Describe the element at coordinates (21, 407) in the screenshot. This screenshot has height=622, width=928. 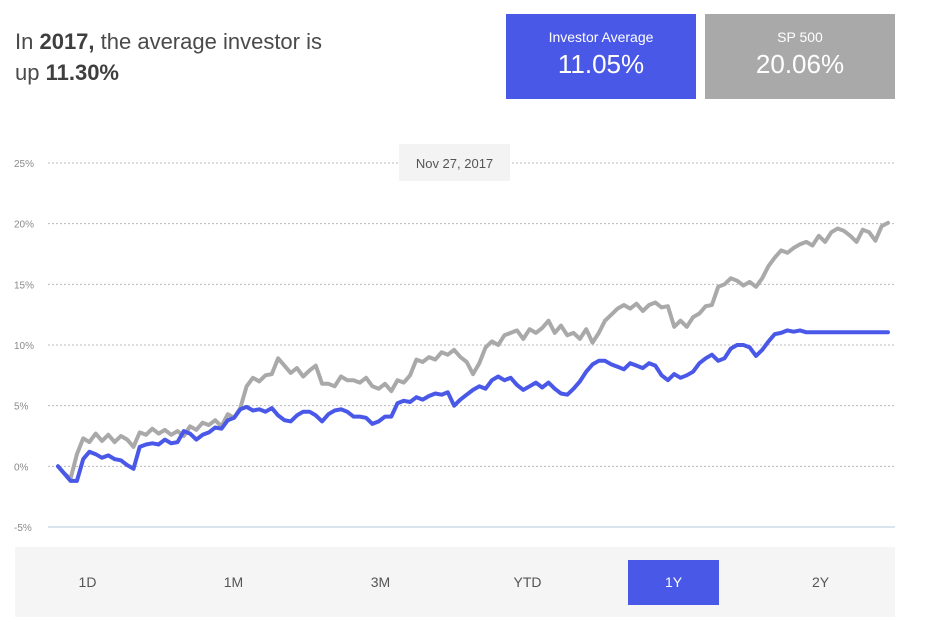
I see `y-tick-label: 5%` at that location.